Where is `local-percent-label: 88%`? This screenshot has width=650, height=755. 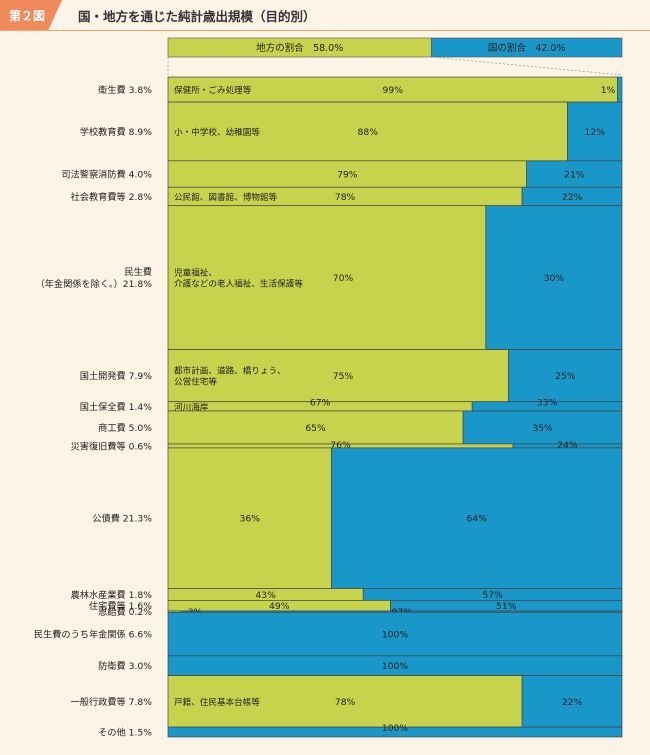 local-percent-label: 88% is located at coordinates (368, 132).